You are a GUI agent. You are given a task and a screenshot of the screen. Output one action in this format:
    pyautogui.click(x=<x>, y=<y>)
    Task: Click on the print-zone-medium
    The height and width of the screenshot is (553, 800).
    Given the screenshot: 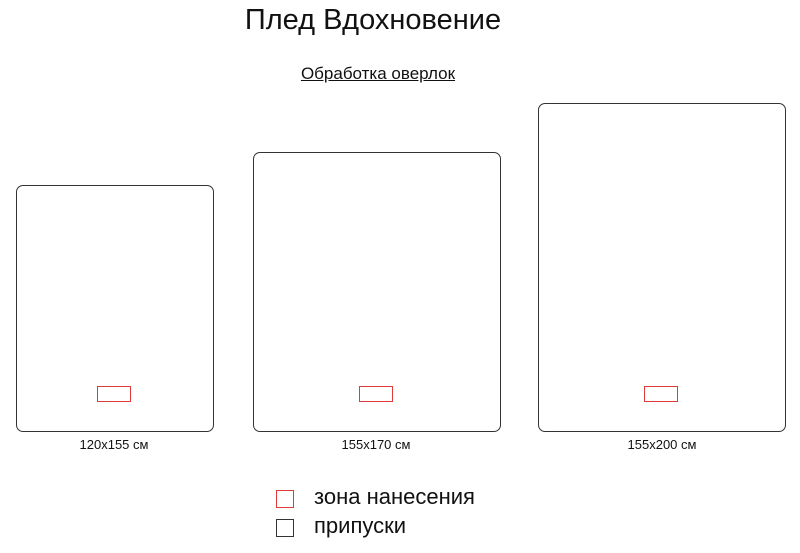 What is the action you would take?
    pyautogui.click(x=376, y=394)
    